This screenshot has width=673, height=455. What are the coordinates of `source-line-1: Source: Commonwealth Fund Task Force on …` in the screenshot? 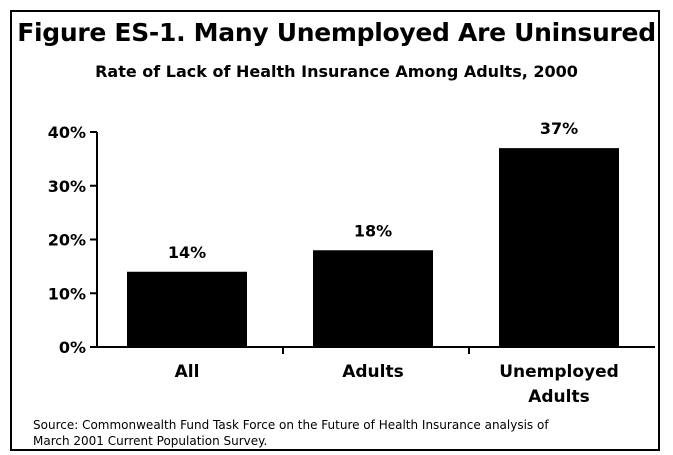 It's located at (343, 425).